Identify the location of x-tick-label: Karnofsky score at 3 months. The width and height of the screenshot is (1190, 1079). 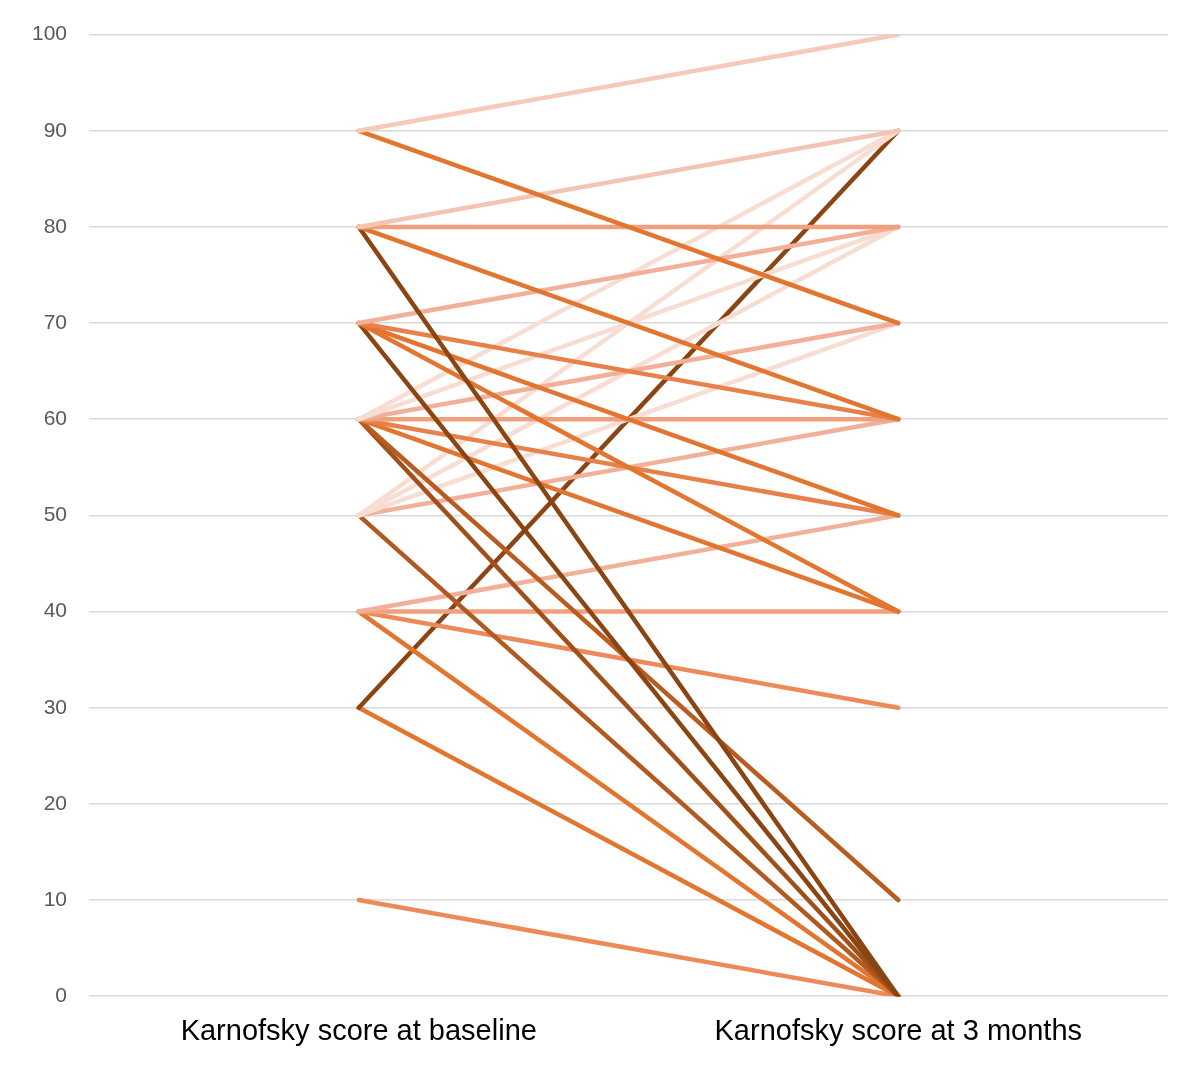
(898, 1029).